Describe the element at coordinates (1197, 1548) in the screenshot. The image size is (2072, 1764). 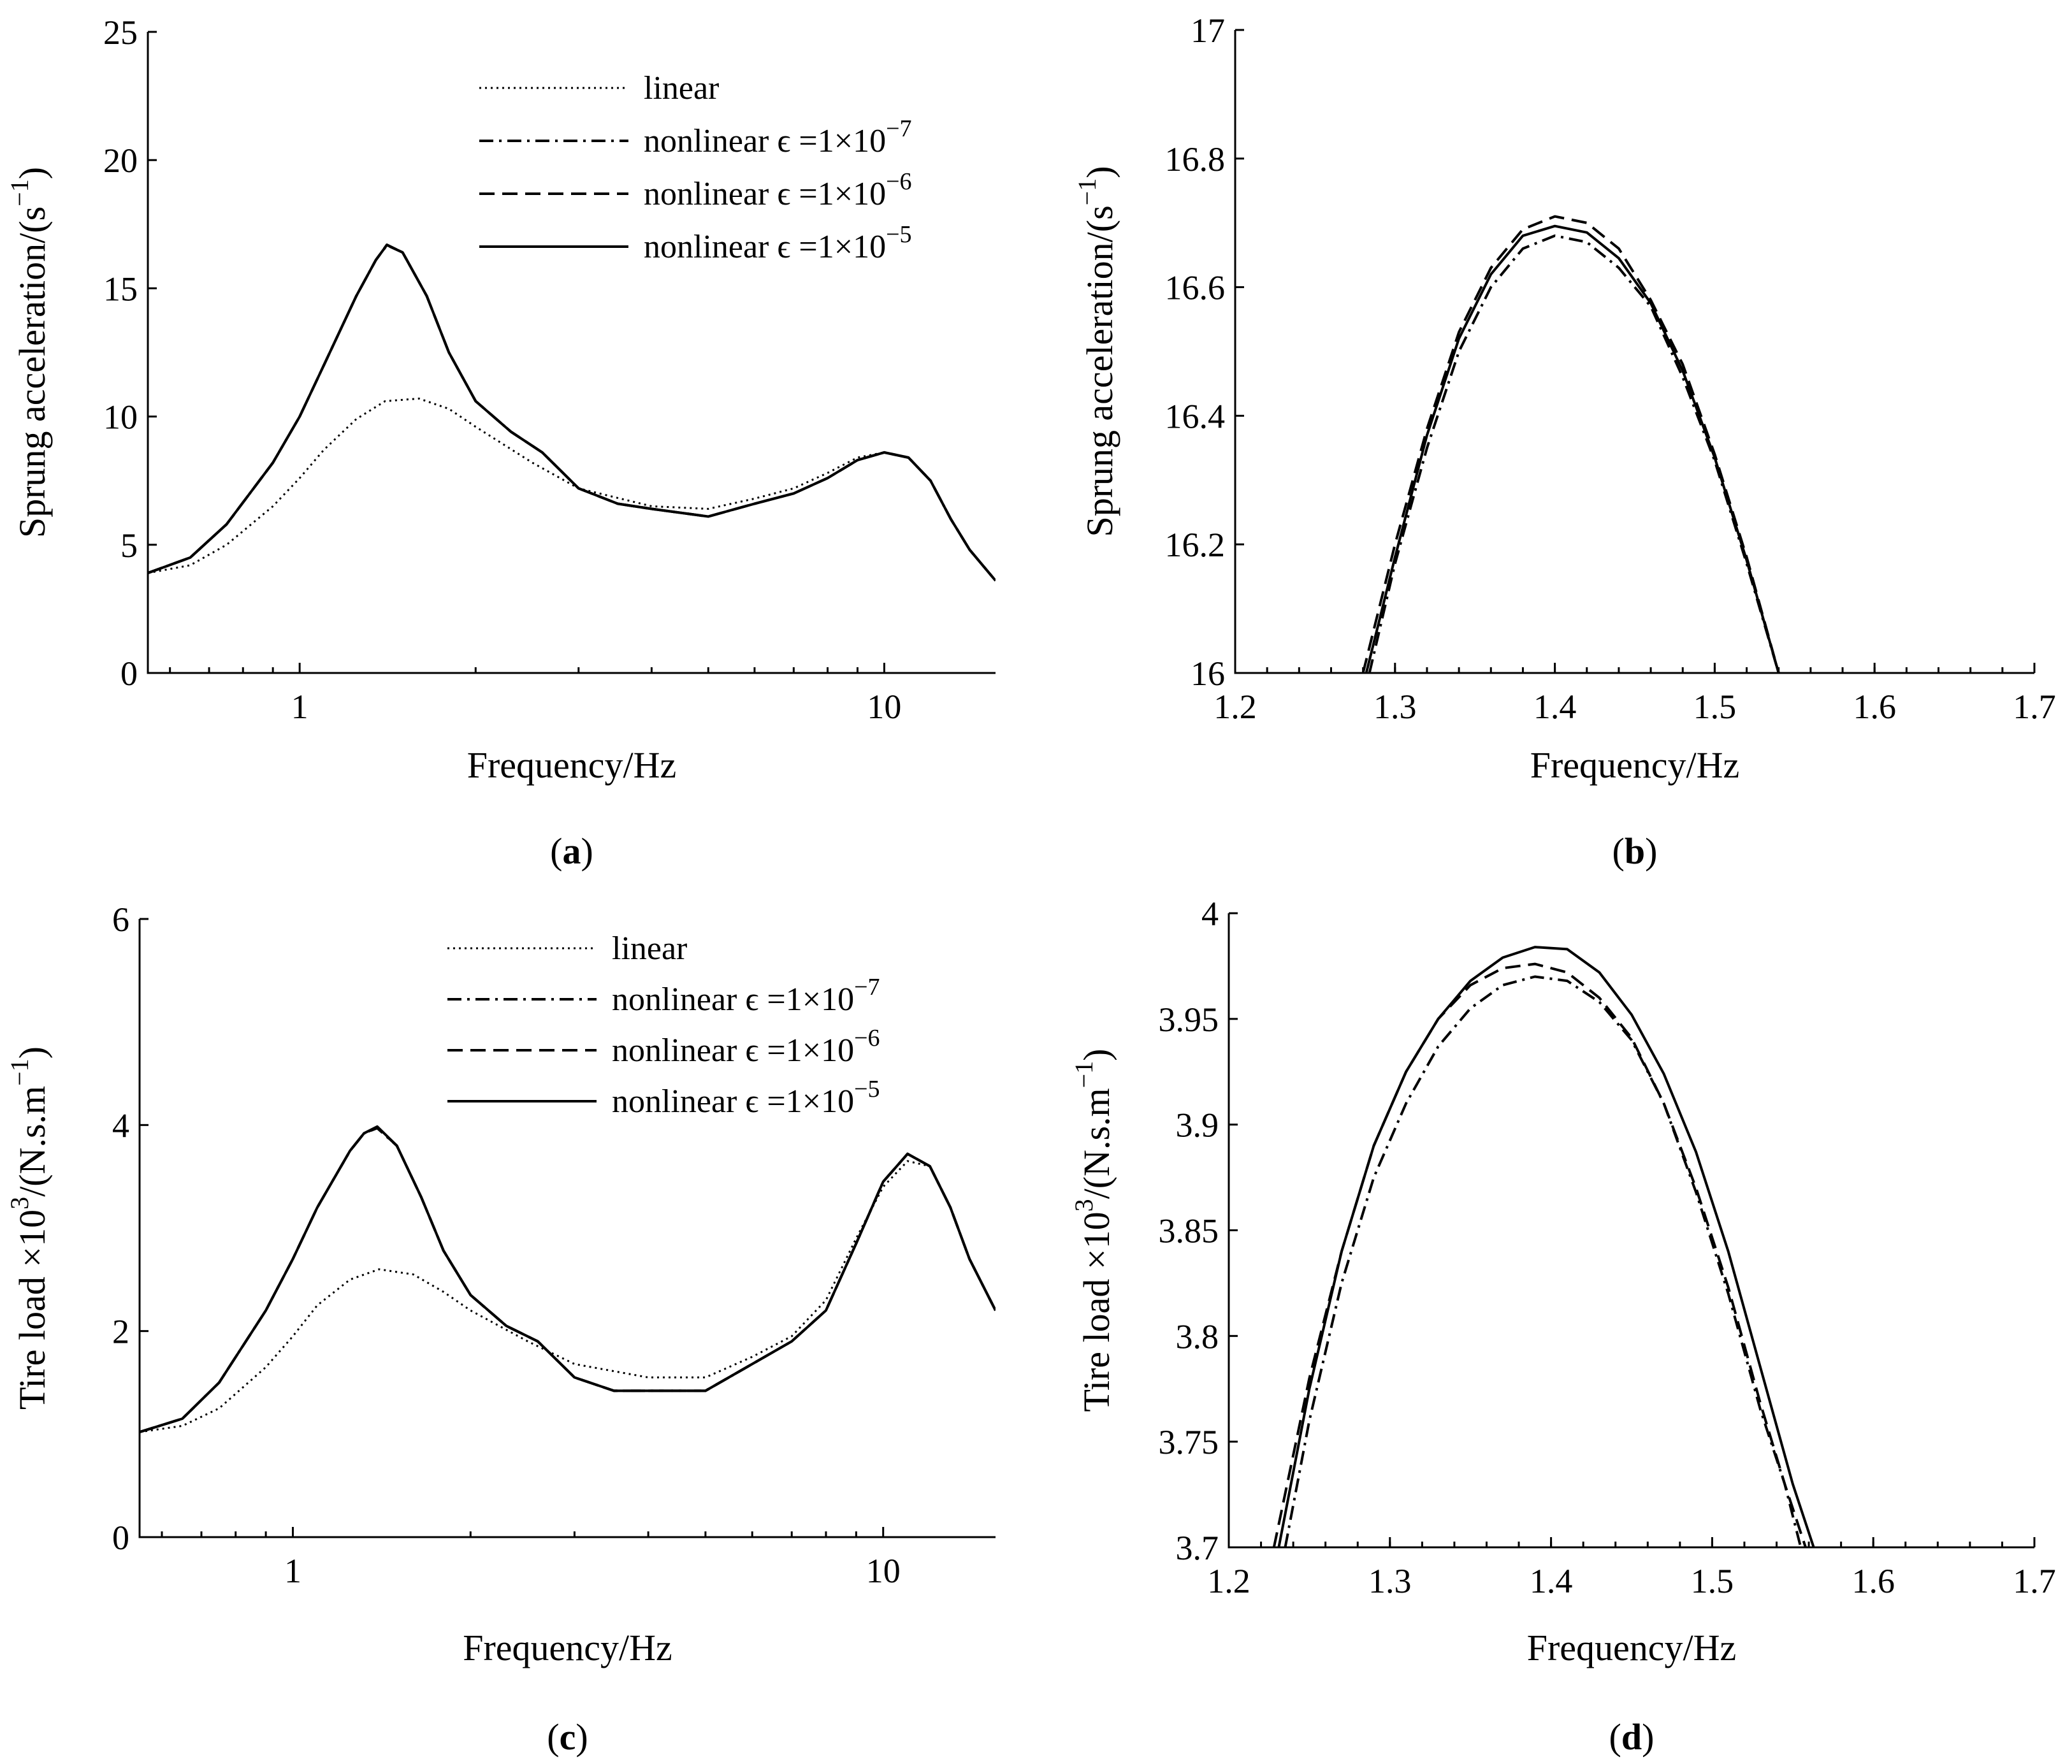
I see `y-tick-label: 3.7` at that location.